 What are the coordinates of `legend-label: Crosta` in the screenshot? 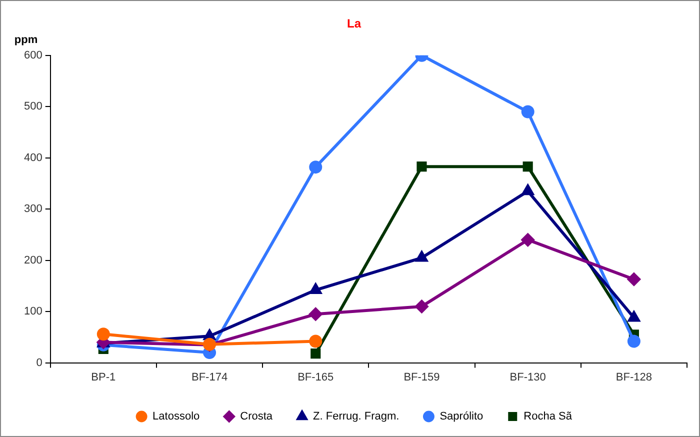 It's located at (257, 416).